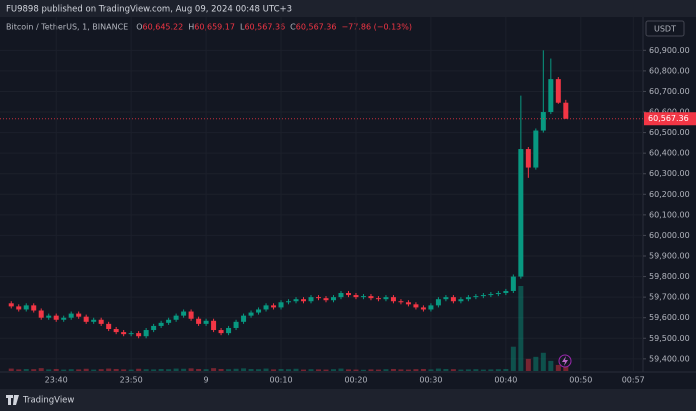 Image resolution: width=696 pixels, height=411 pixels. I want to click on x-tick-label: 23:50, so click(131, 380).